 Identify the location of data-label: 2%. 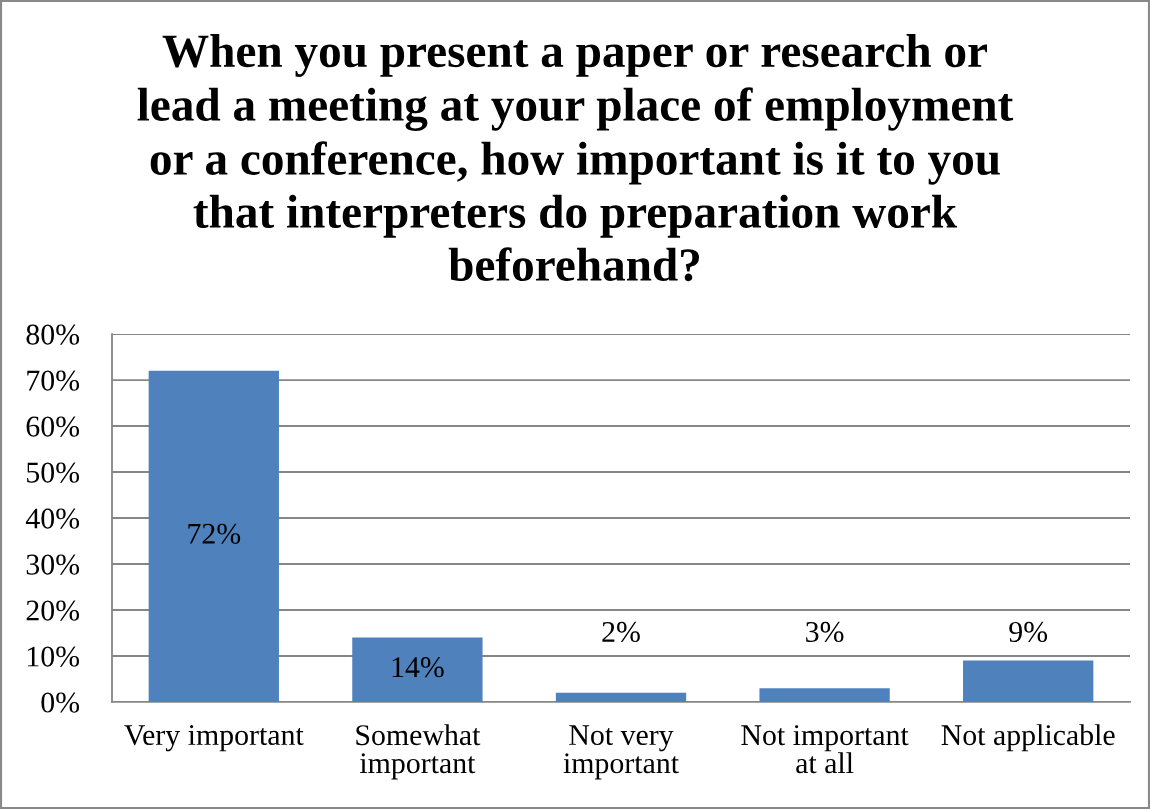
(621, 632).